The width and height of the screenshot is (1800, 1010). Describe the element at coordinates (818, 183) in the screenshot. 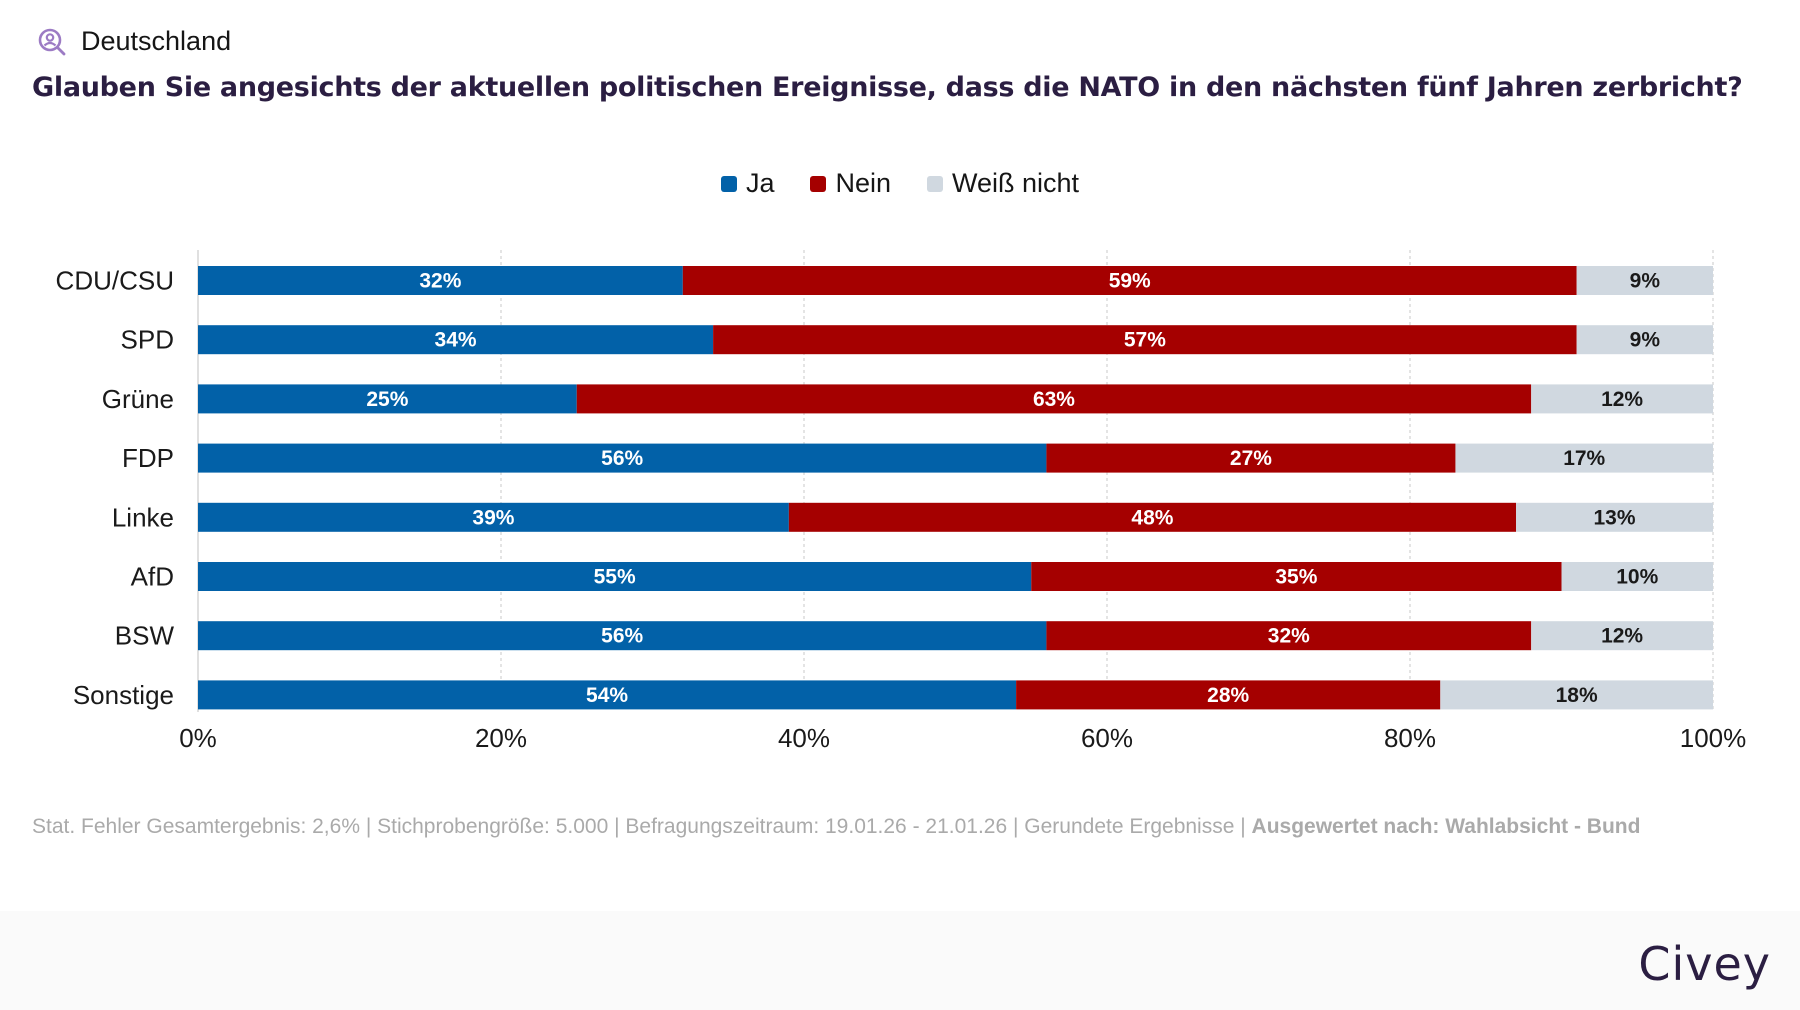

I see `legend-swatch-nein` at that location.